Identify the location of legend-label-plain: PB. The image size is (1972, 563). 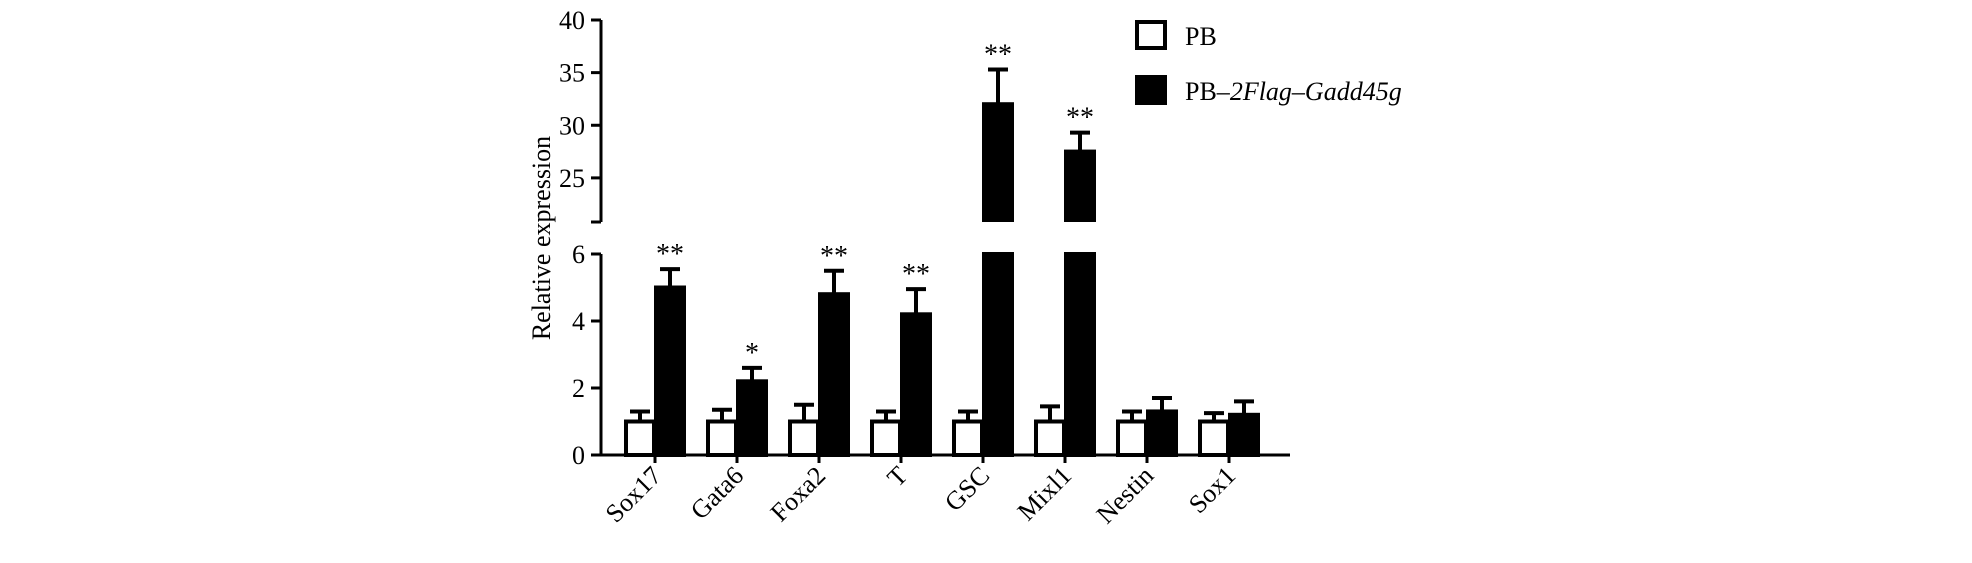
(1201, 36).